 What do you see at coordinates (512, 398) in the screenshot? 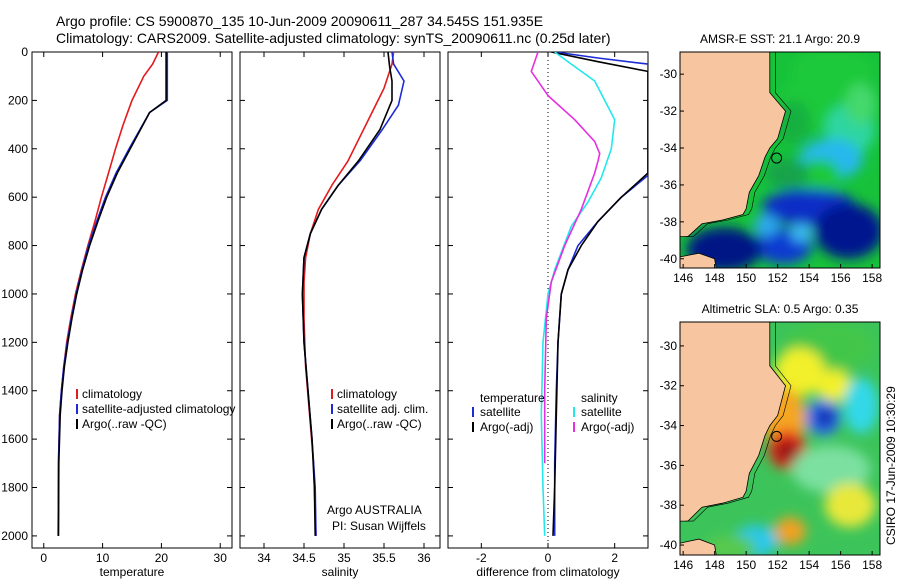
I see `legend-header: temperature` at bounding box center [512, 398].